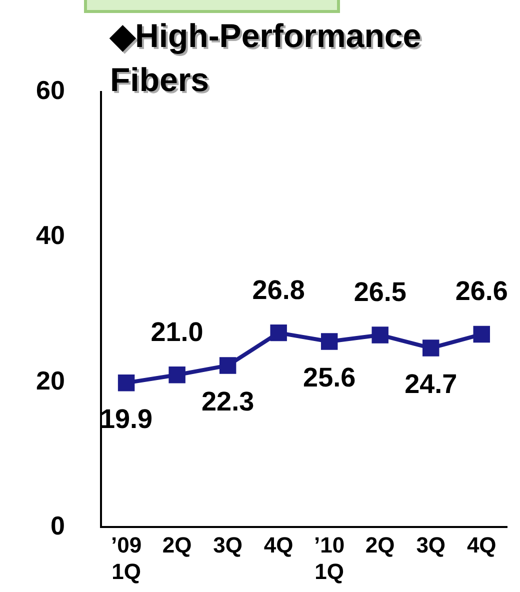 The image size is (520, 592). What do you see at coordinates (126, 558) in the screenshot?
I see `x-tick-label: ’09 1Q` at bounding box center [126, 558].